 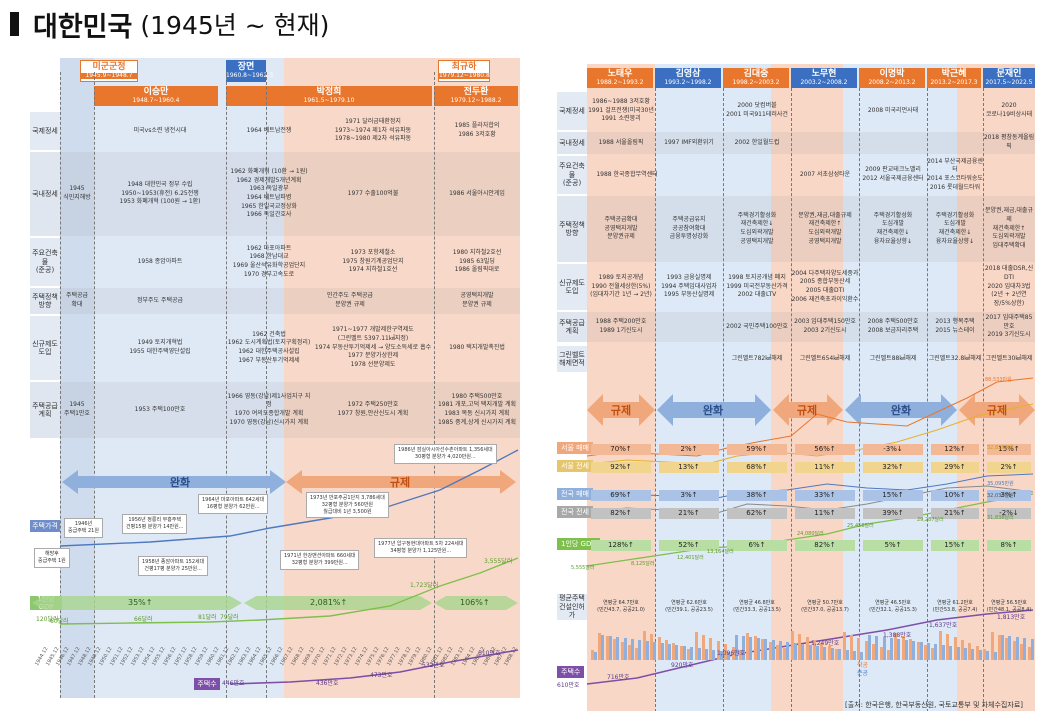 I want to click on cell-greenbelt: 그린벨트32.8㎢해제, so click(x=955, y=358).